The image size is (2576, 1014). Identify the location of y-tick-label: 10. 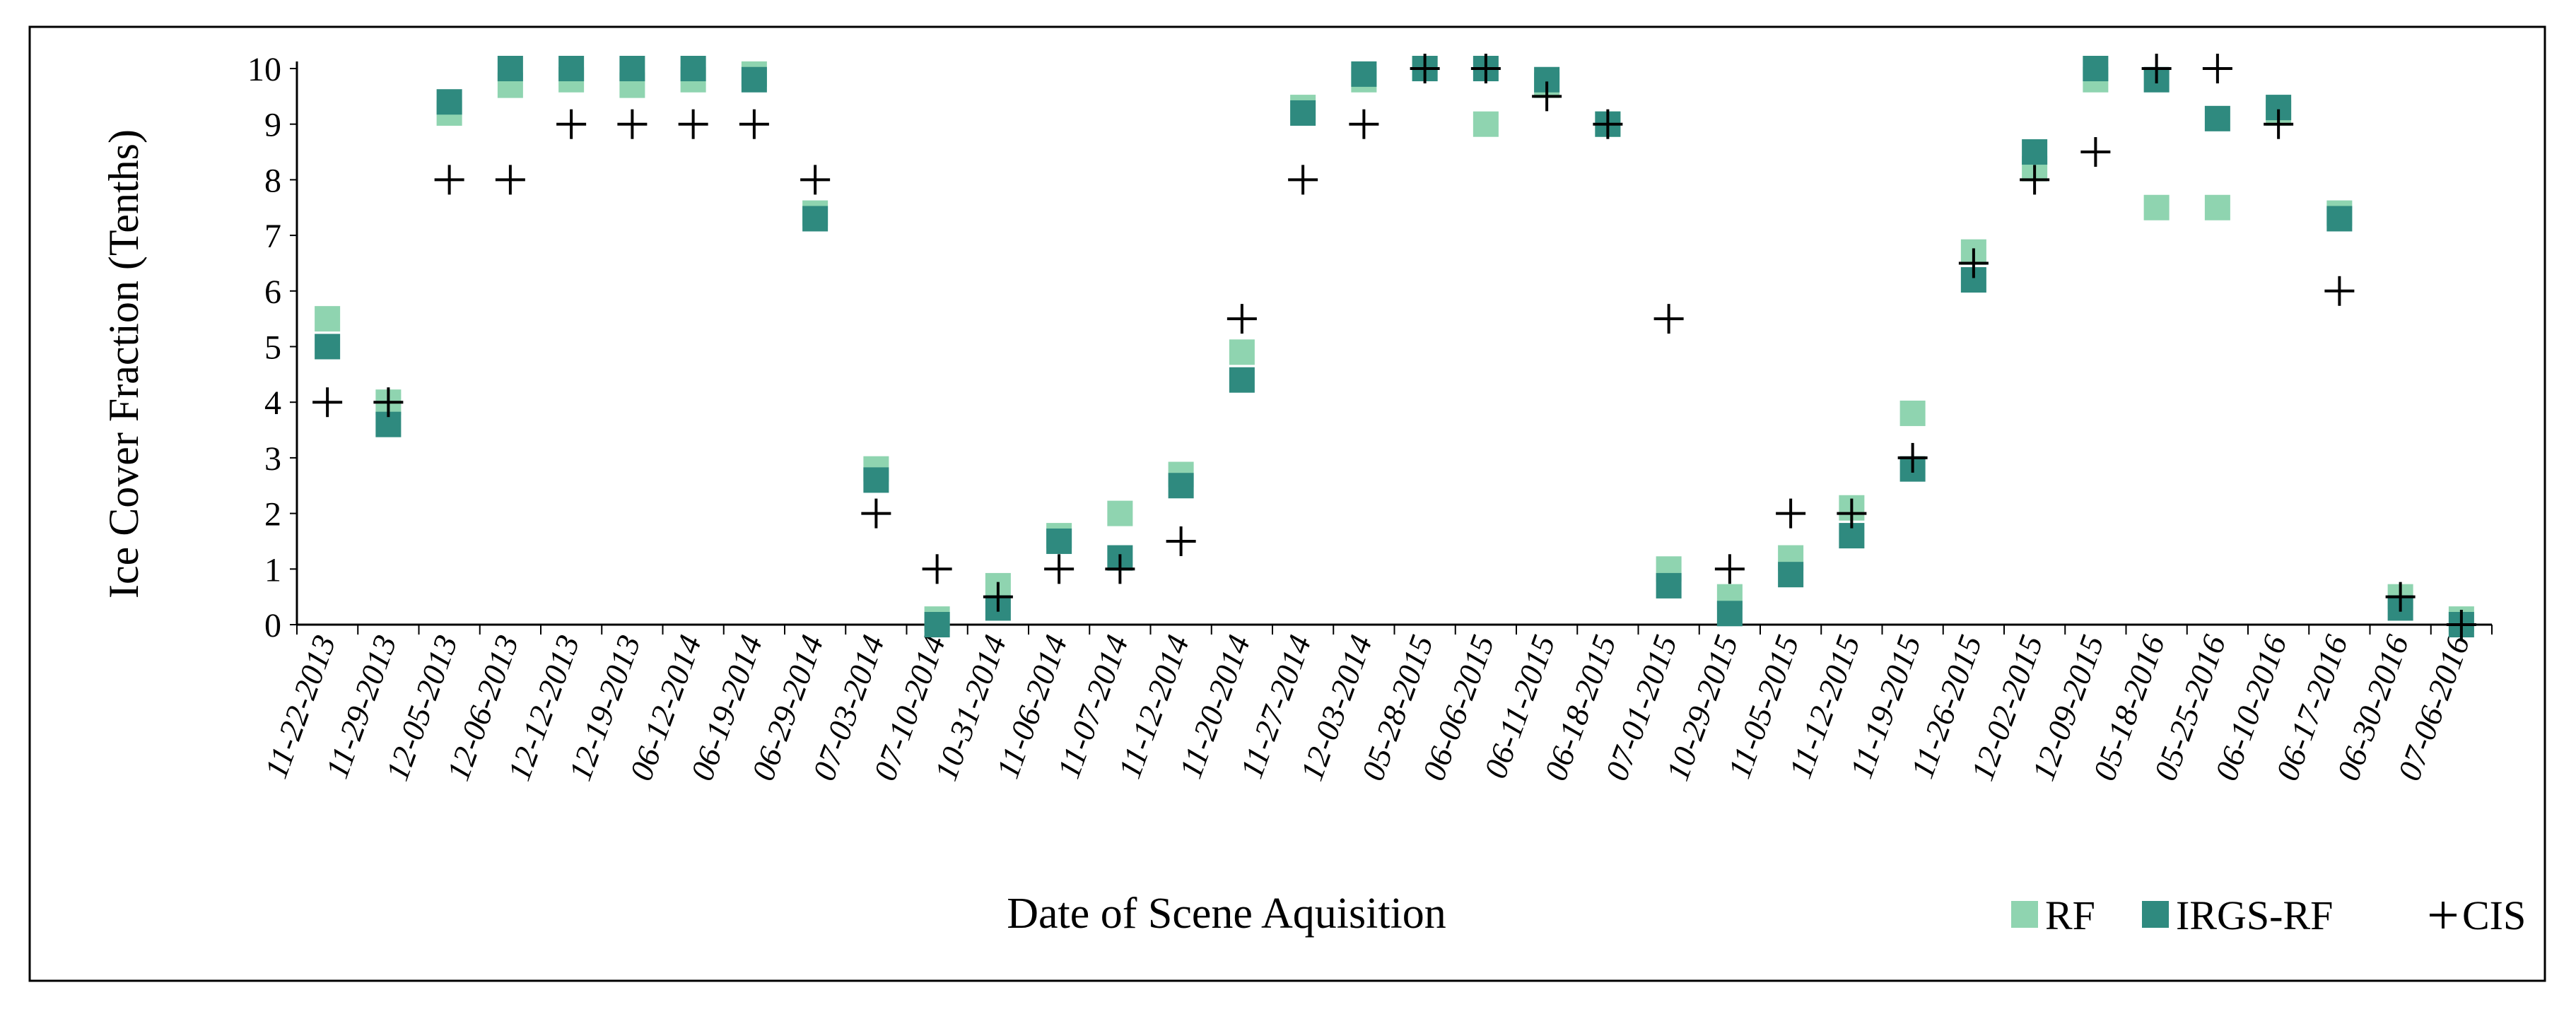
(264, 69).